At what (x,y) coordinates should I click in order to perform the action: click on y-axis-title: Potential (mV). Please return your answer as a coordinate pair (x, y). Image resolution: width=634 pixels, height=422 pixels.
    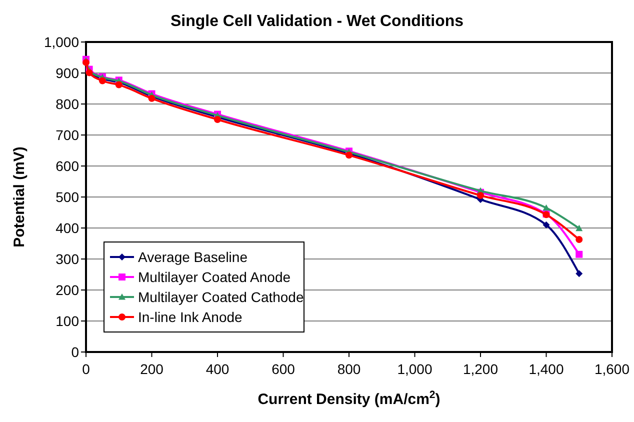
    Looking at the image, I should click on (19, 197).